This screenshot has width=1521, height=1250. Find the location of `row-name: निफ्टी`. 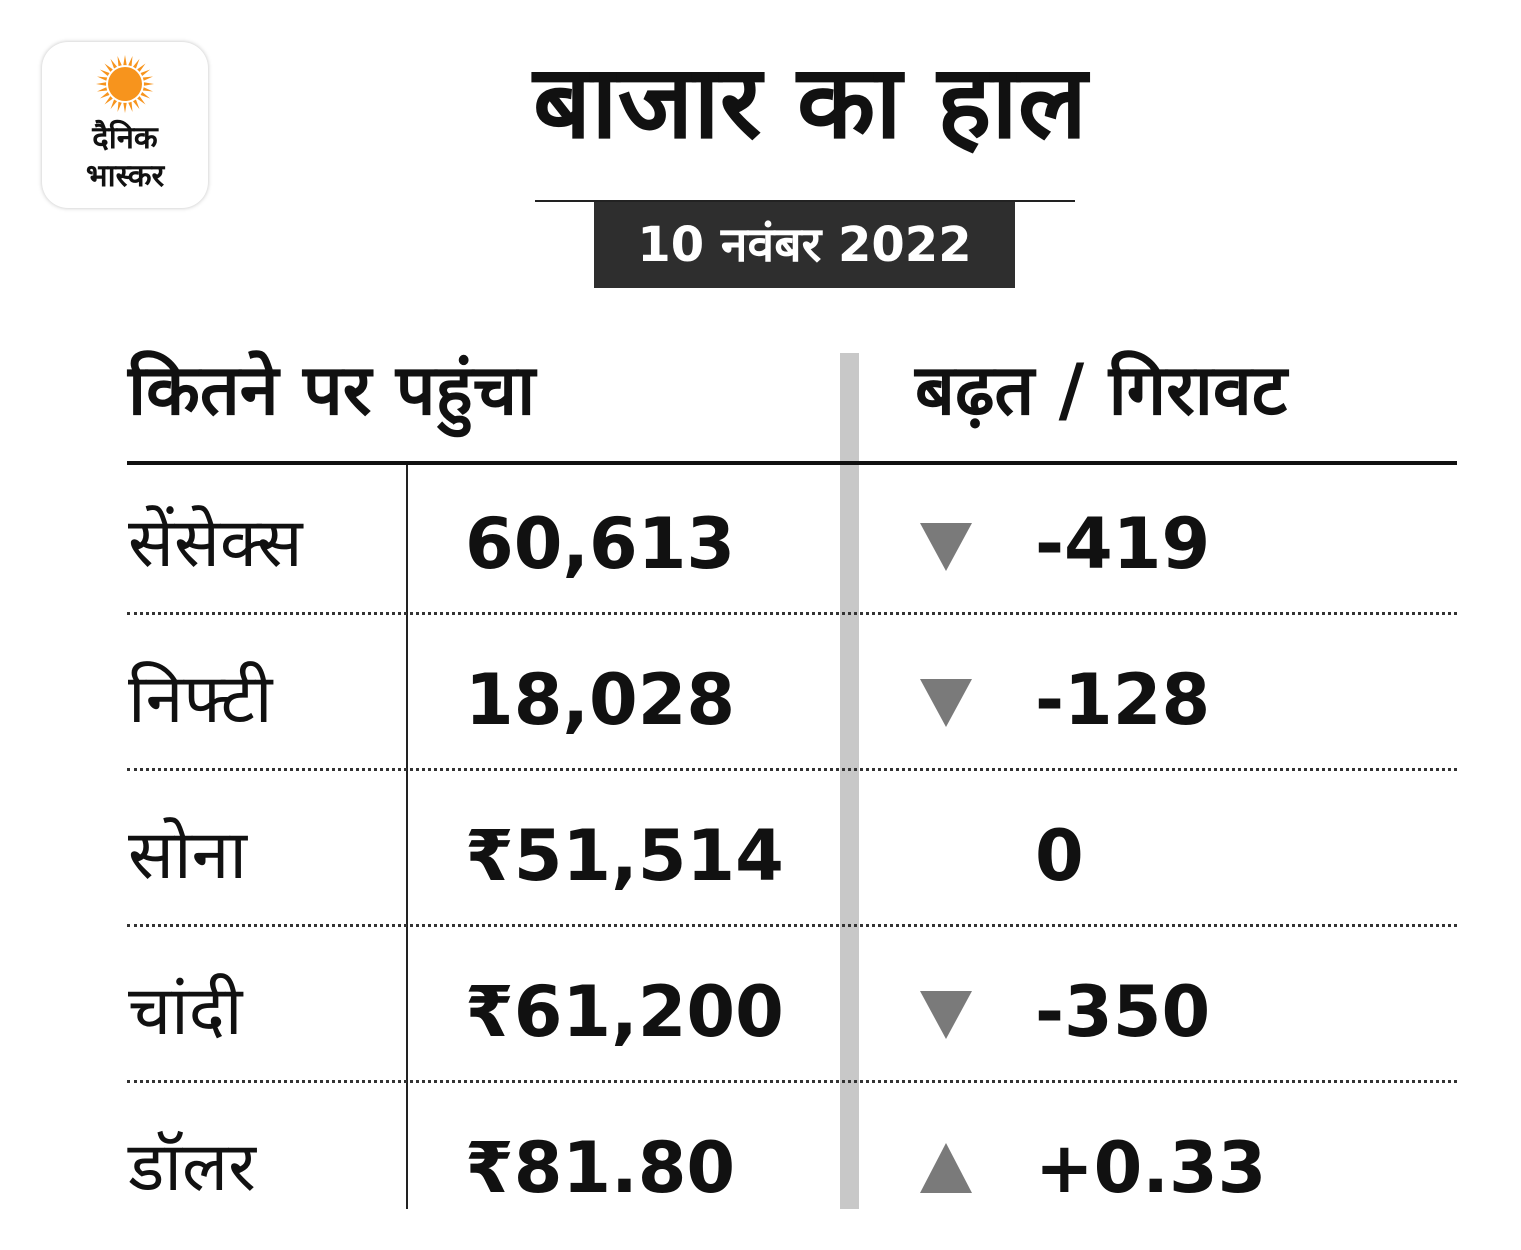

row-name: निफ्टी is located at coordinates (200, 699).